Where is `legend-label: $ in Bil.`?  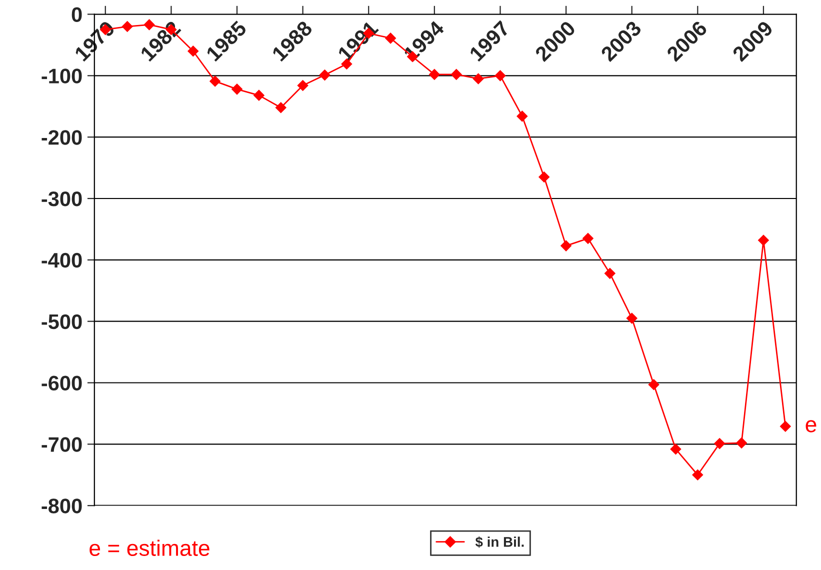 legend-label: $ in Bil. is located at coordinates (499, 542).